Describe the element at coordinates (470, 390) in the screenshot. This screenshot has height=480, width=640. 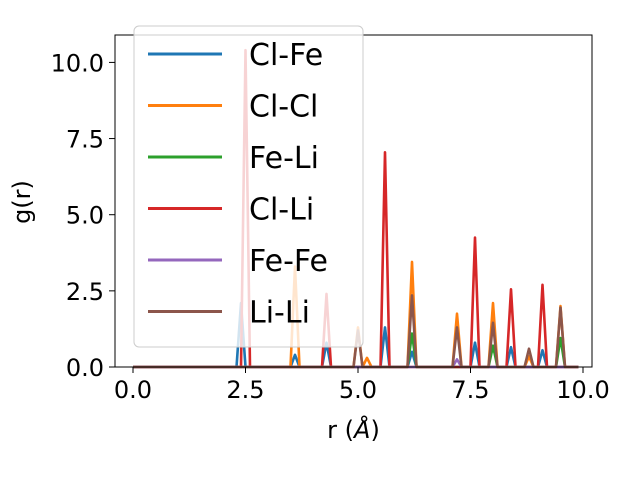
I see `x-tick-label: 7.5` at that location.